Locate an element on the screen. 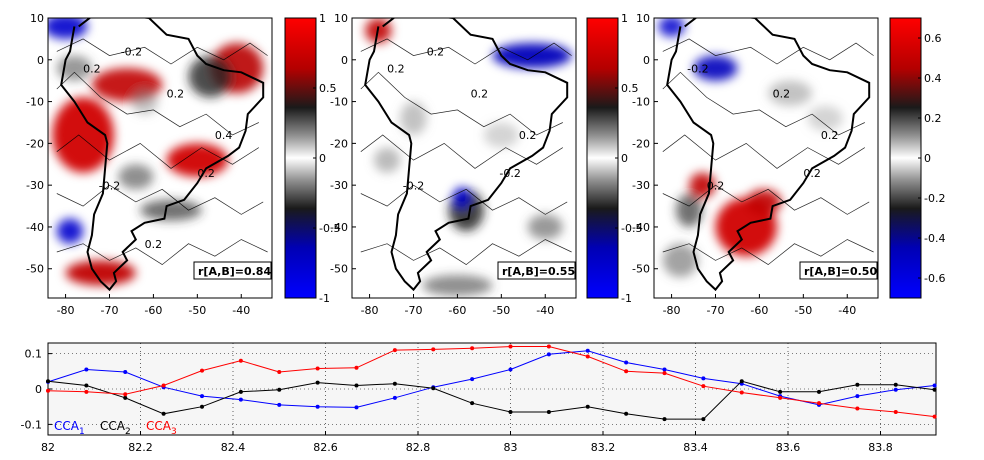  correlation-label: r[A,B]=0.55 is located at coordinates (538, 271).